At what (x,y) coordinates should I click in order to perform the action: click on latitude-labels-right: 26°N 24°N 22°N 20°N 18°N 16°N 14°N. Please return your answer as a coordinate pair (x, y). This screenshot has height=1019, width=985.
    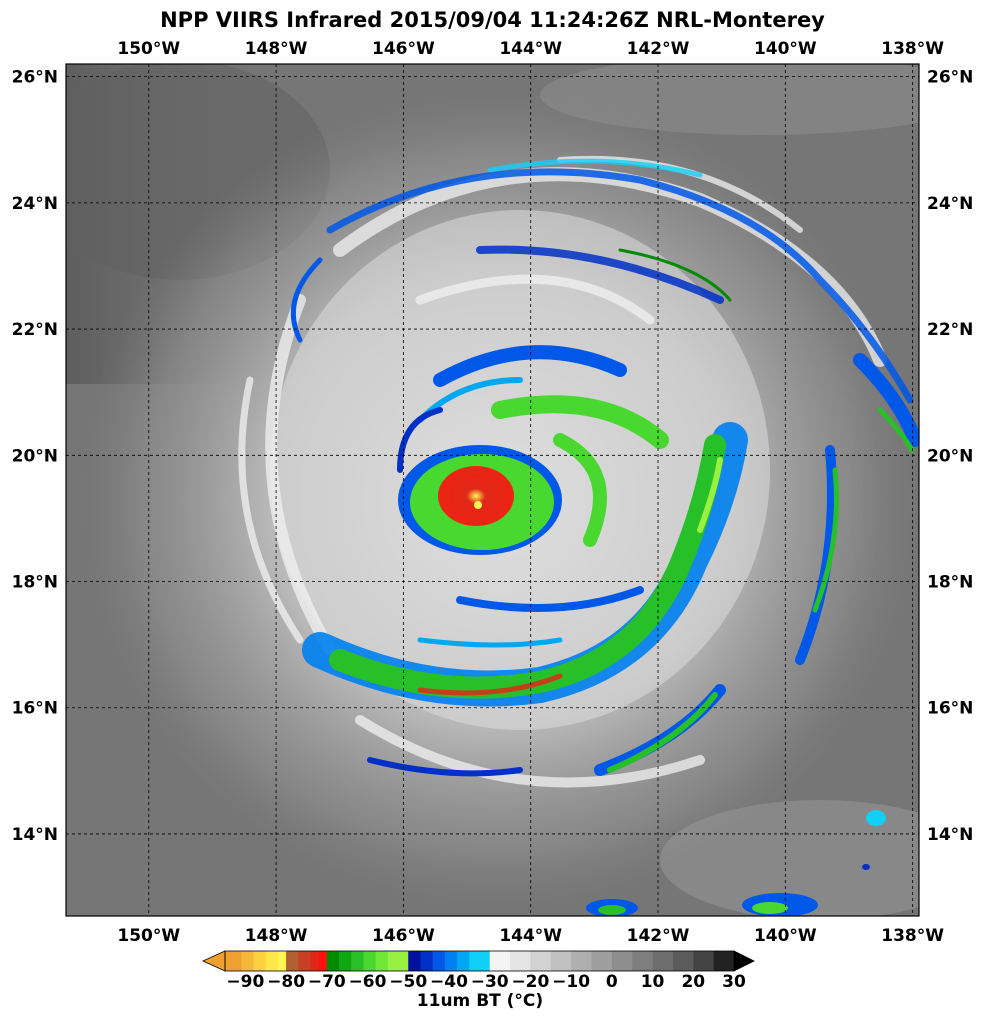
    Looking at the image, I should click on (950, 456).